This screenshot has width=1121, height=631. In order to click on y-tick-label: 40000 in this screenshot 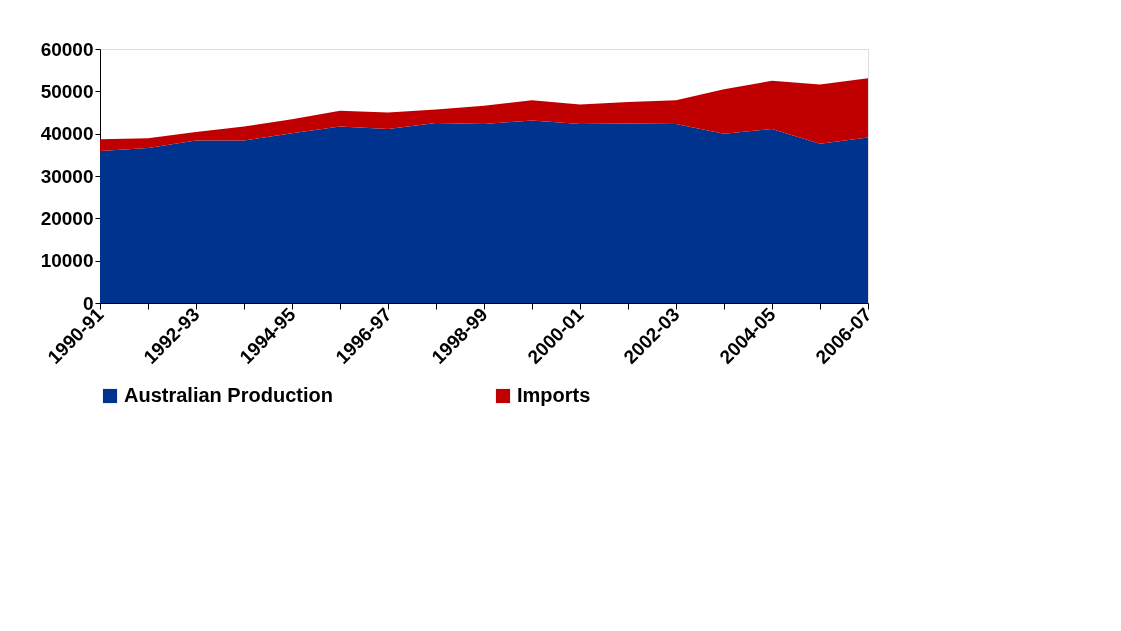, I will do `click(67, 134)`.